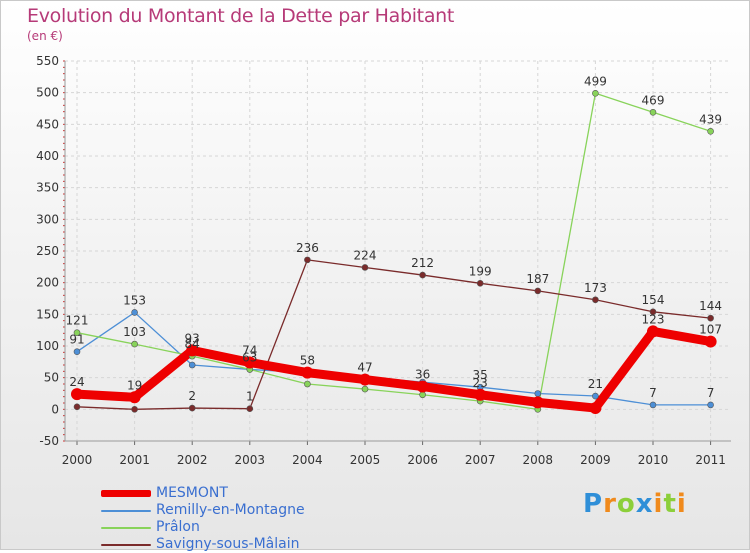 The height and width of the screenshot is (553, 750). What do you see at coordinates (480, 383) in the screenshot?
I see `data-label: 23` at bounding box center [480, 383].